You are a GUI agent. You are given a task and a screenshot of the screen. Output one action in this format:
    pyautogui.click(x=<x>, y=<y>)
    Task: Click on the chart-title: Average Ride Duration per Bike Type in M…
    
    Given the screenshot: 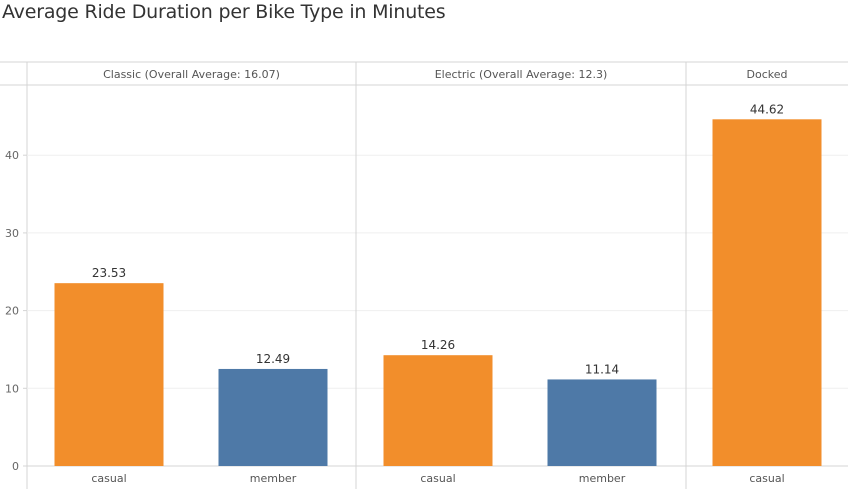 What is the action you would take?
    pyautogui.click(x=224, y=12)
    